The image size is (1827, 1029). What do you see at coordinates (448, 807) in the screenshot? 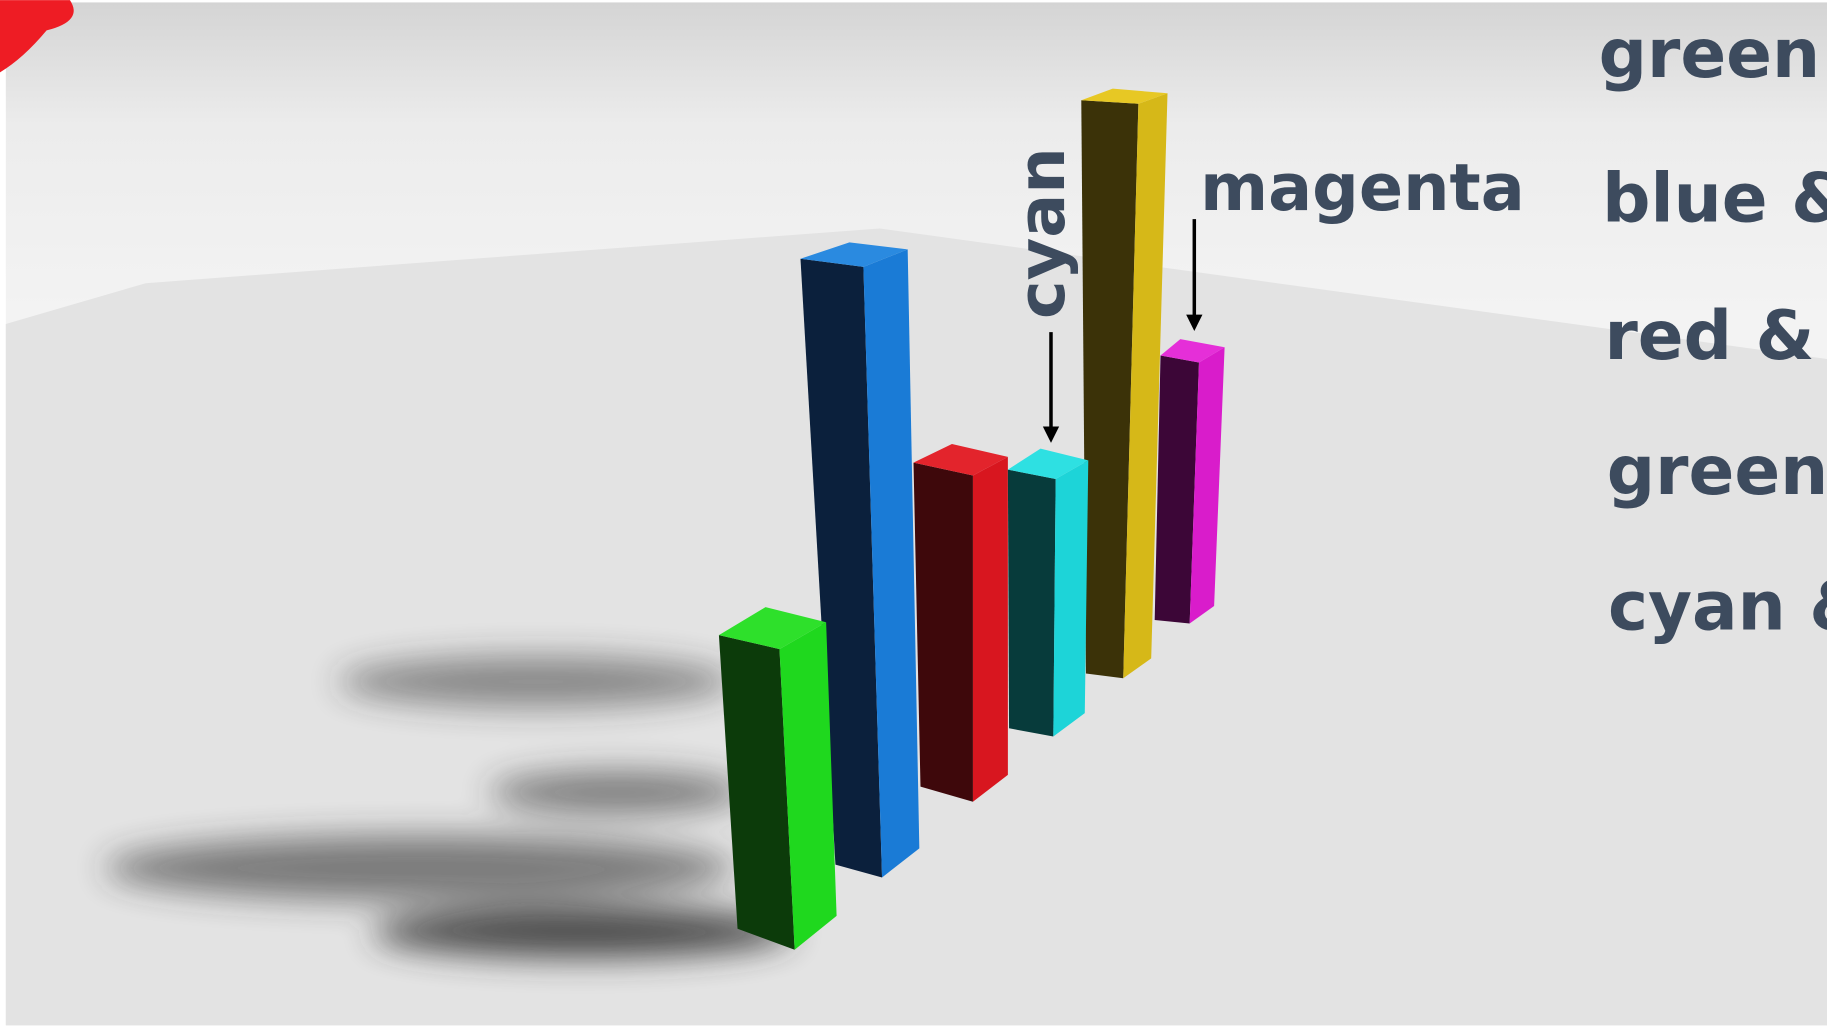
I see `shadows` at bounding box center [448, 807].